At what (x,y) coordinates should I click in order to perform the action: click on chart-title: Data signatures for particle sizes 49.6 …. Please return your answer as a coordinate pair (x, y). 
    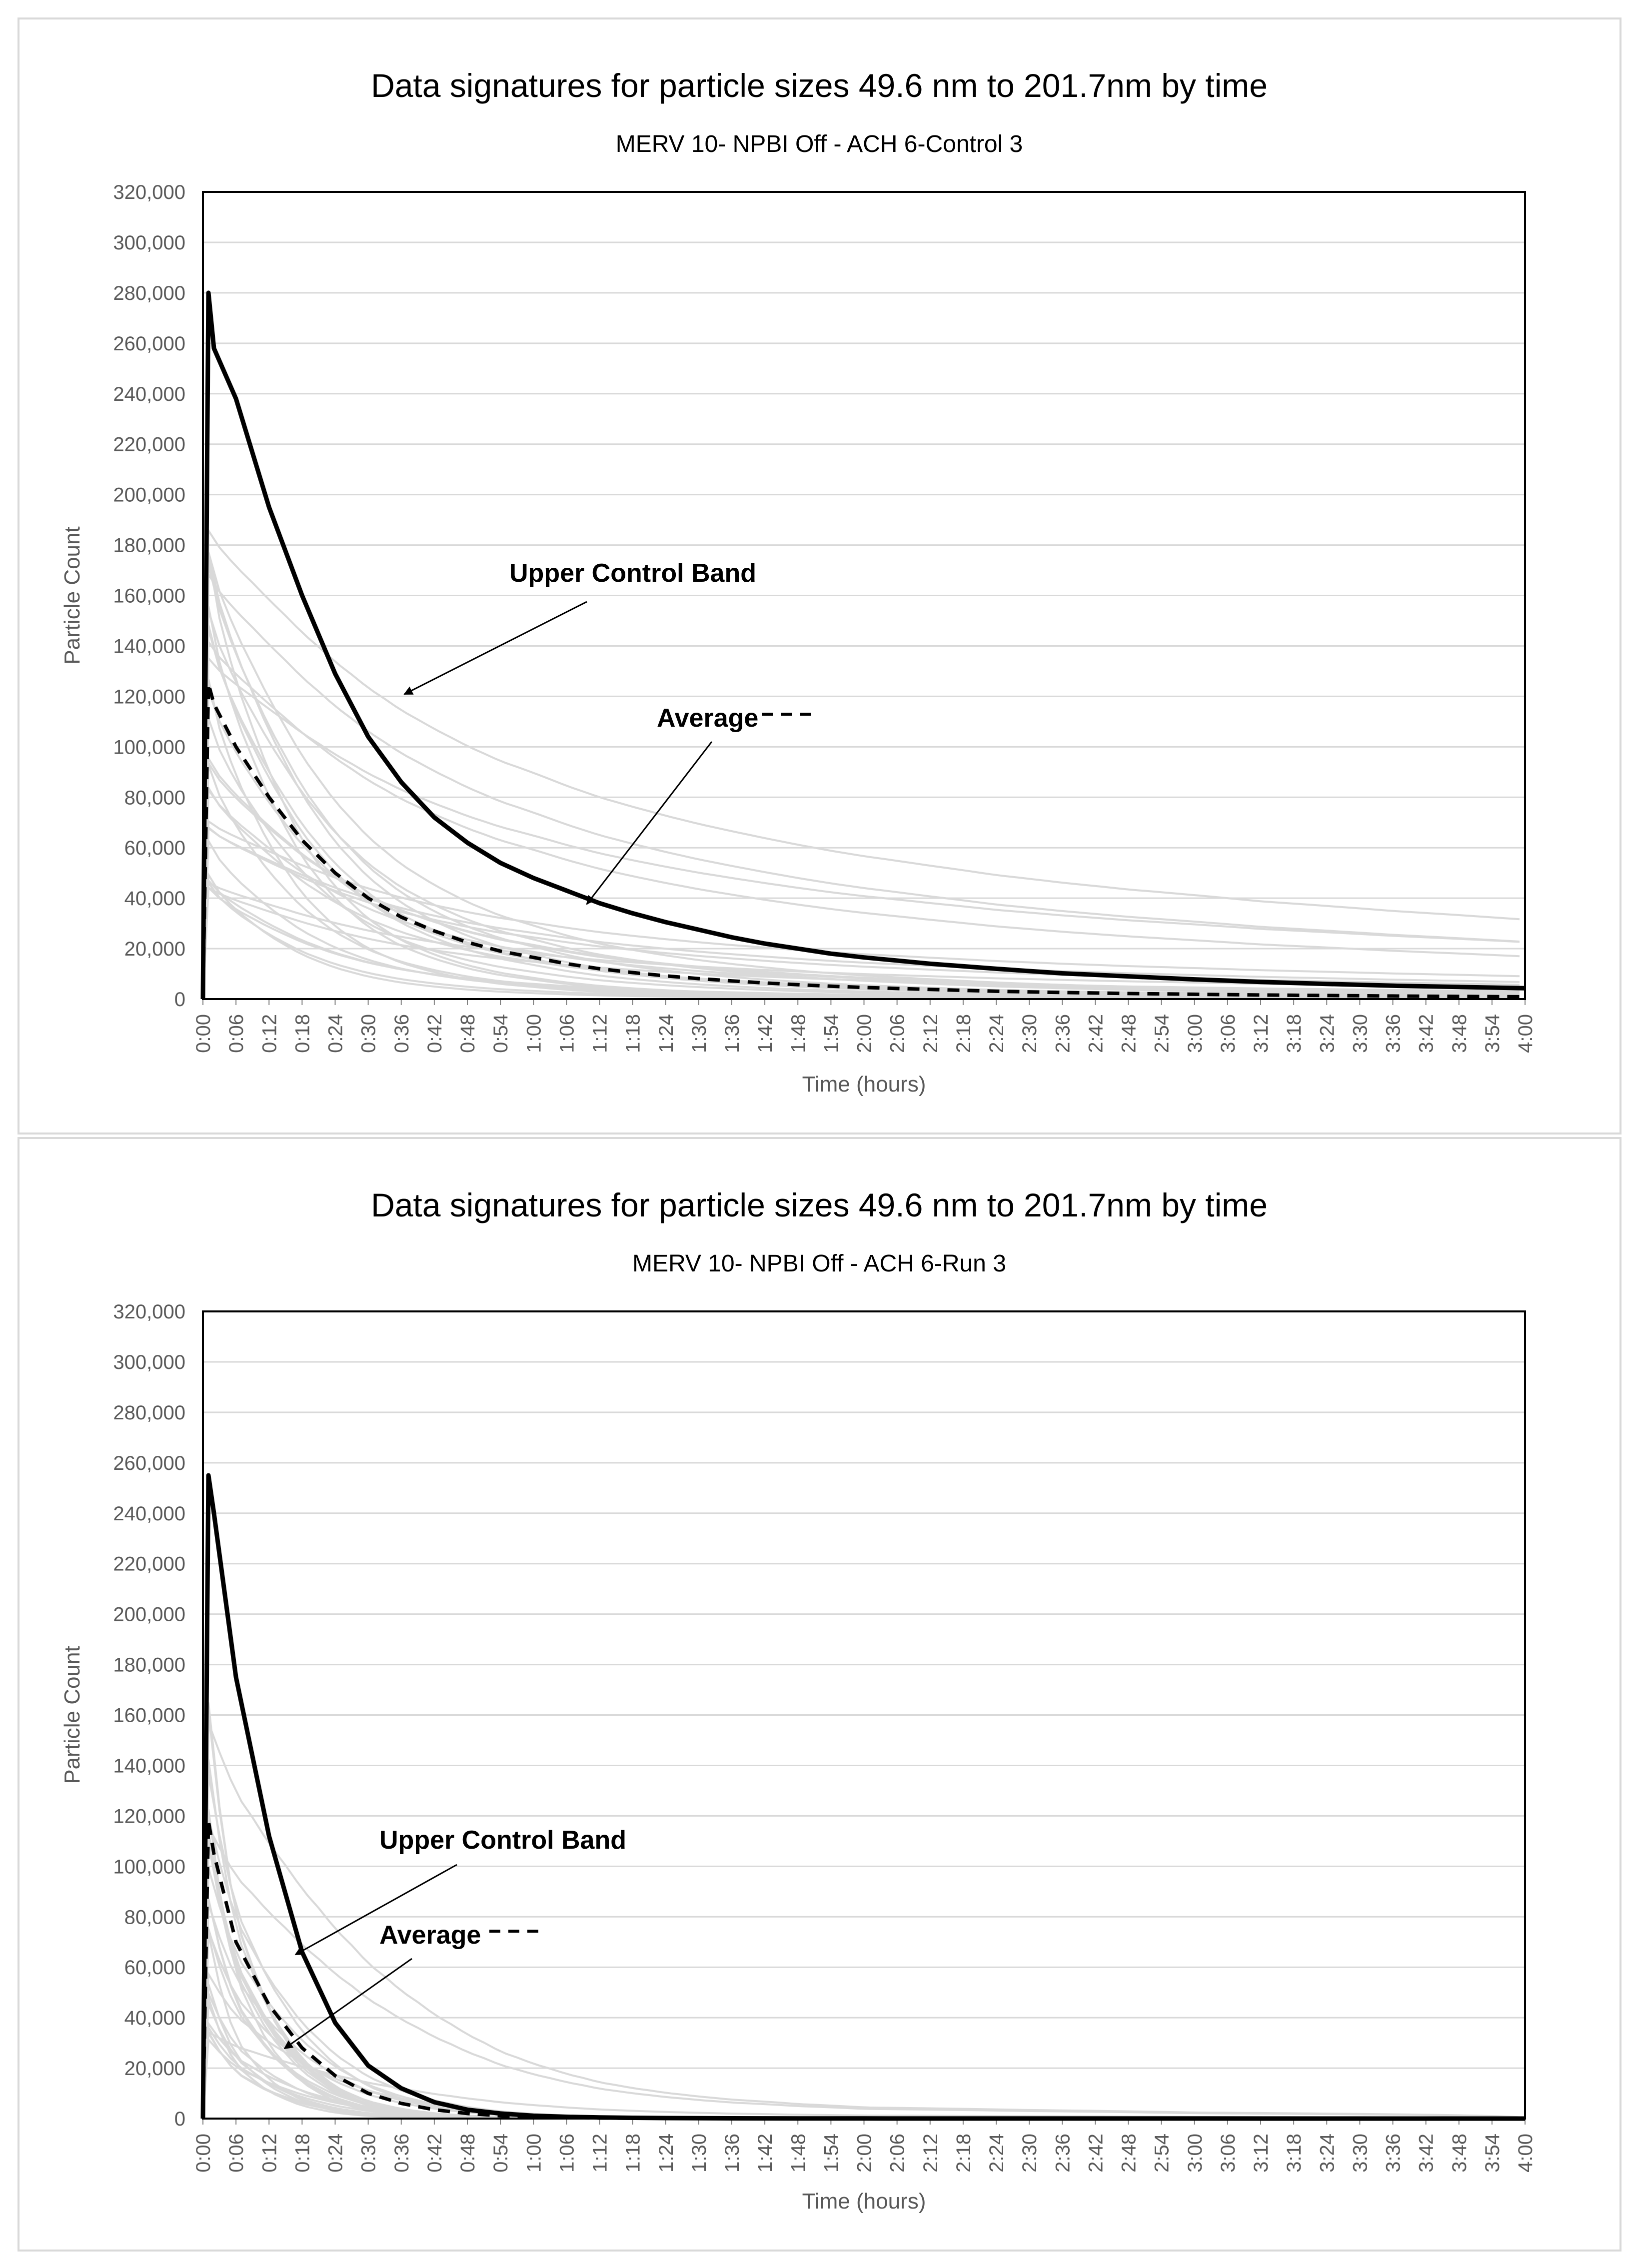
    Looking at the image, I should click on (820, 85).